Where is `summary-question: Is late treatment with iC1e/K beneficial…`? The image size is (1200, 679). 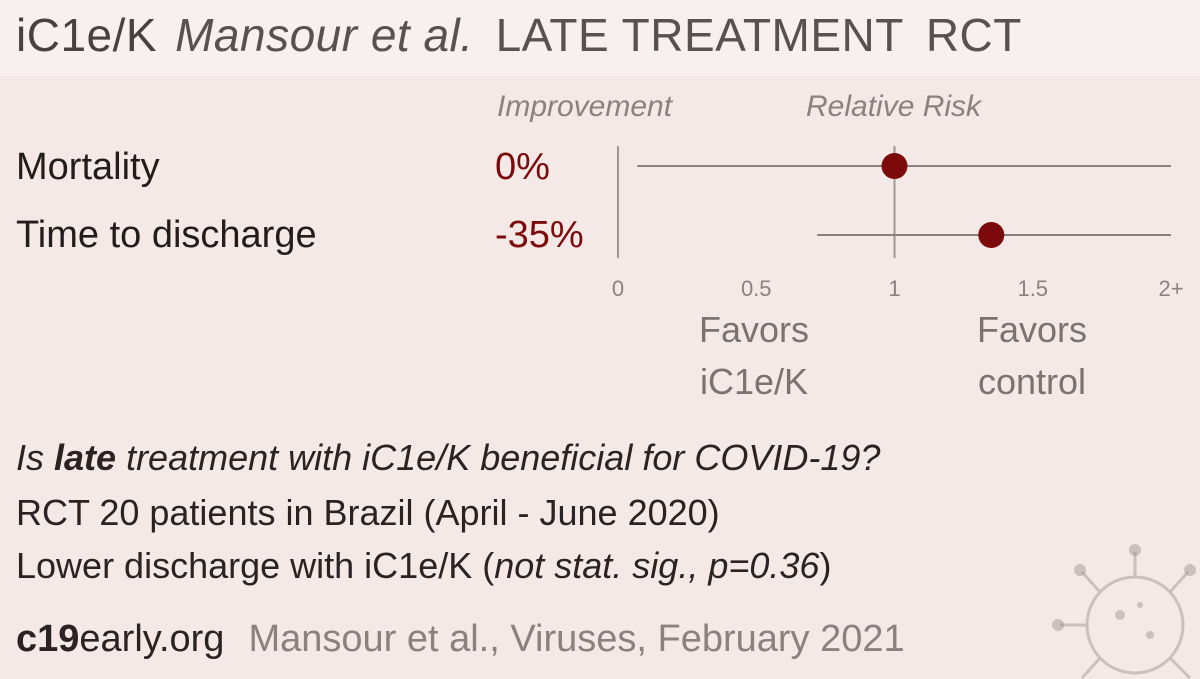
summary-question: Is late treatment with iC1e/K beneficial… is located at coordinates (448, 458).